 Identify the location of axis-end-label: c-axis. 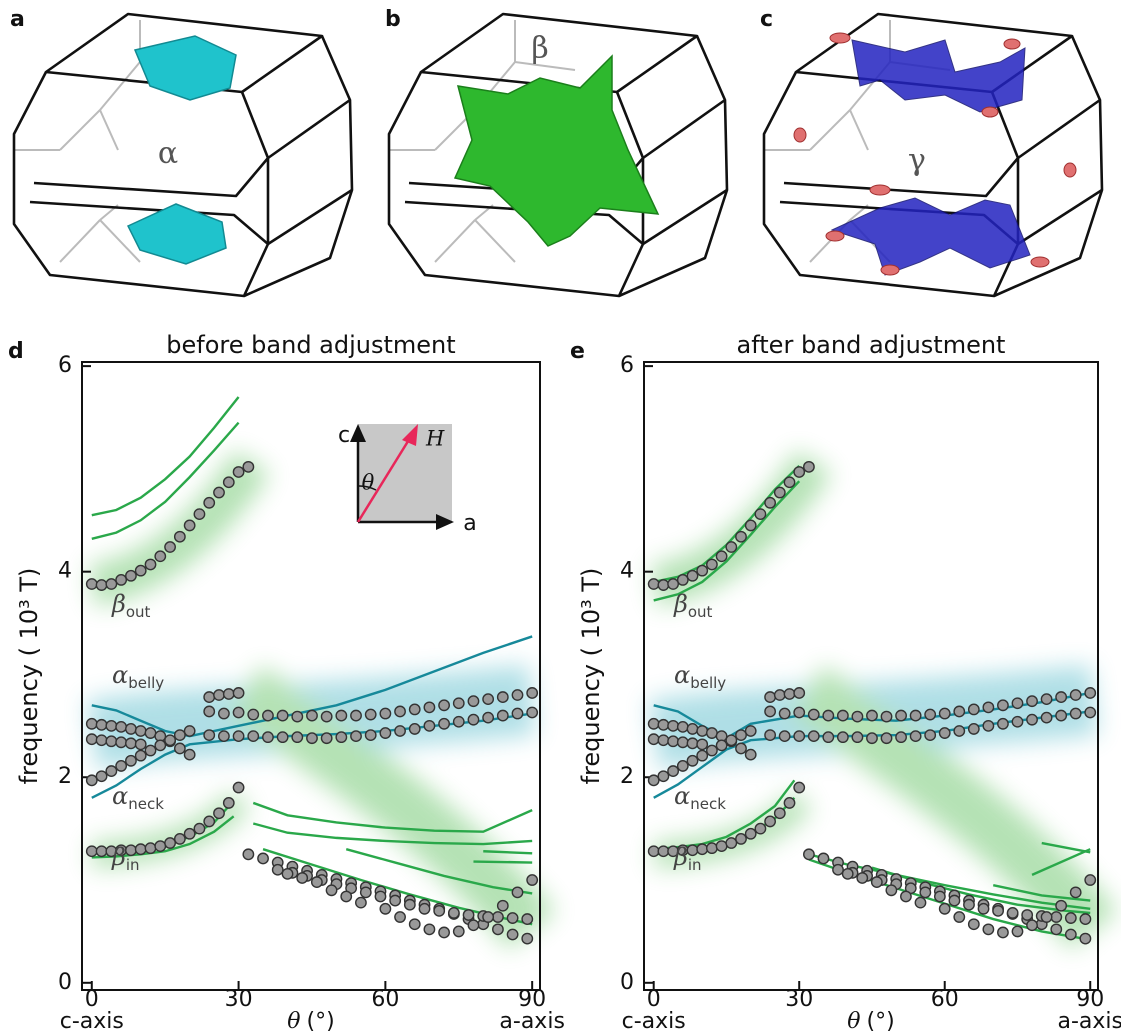
(92, 1021).